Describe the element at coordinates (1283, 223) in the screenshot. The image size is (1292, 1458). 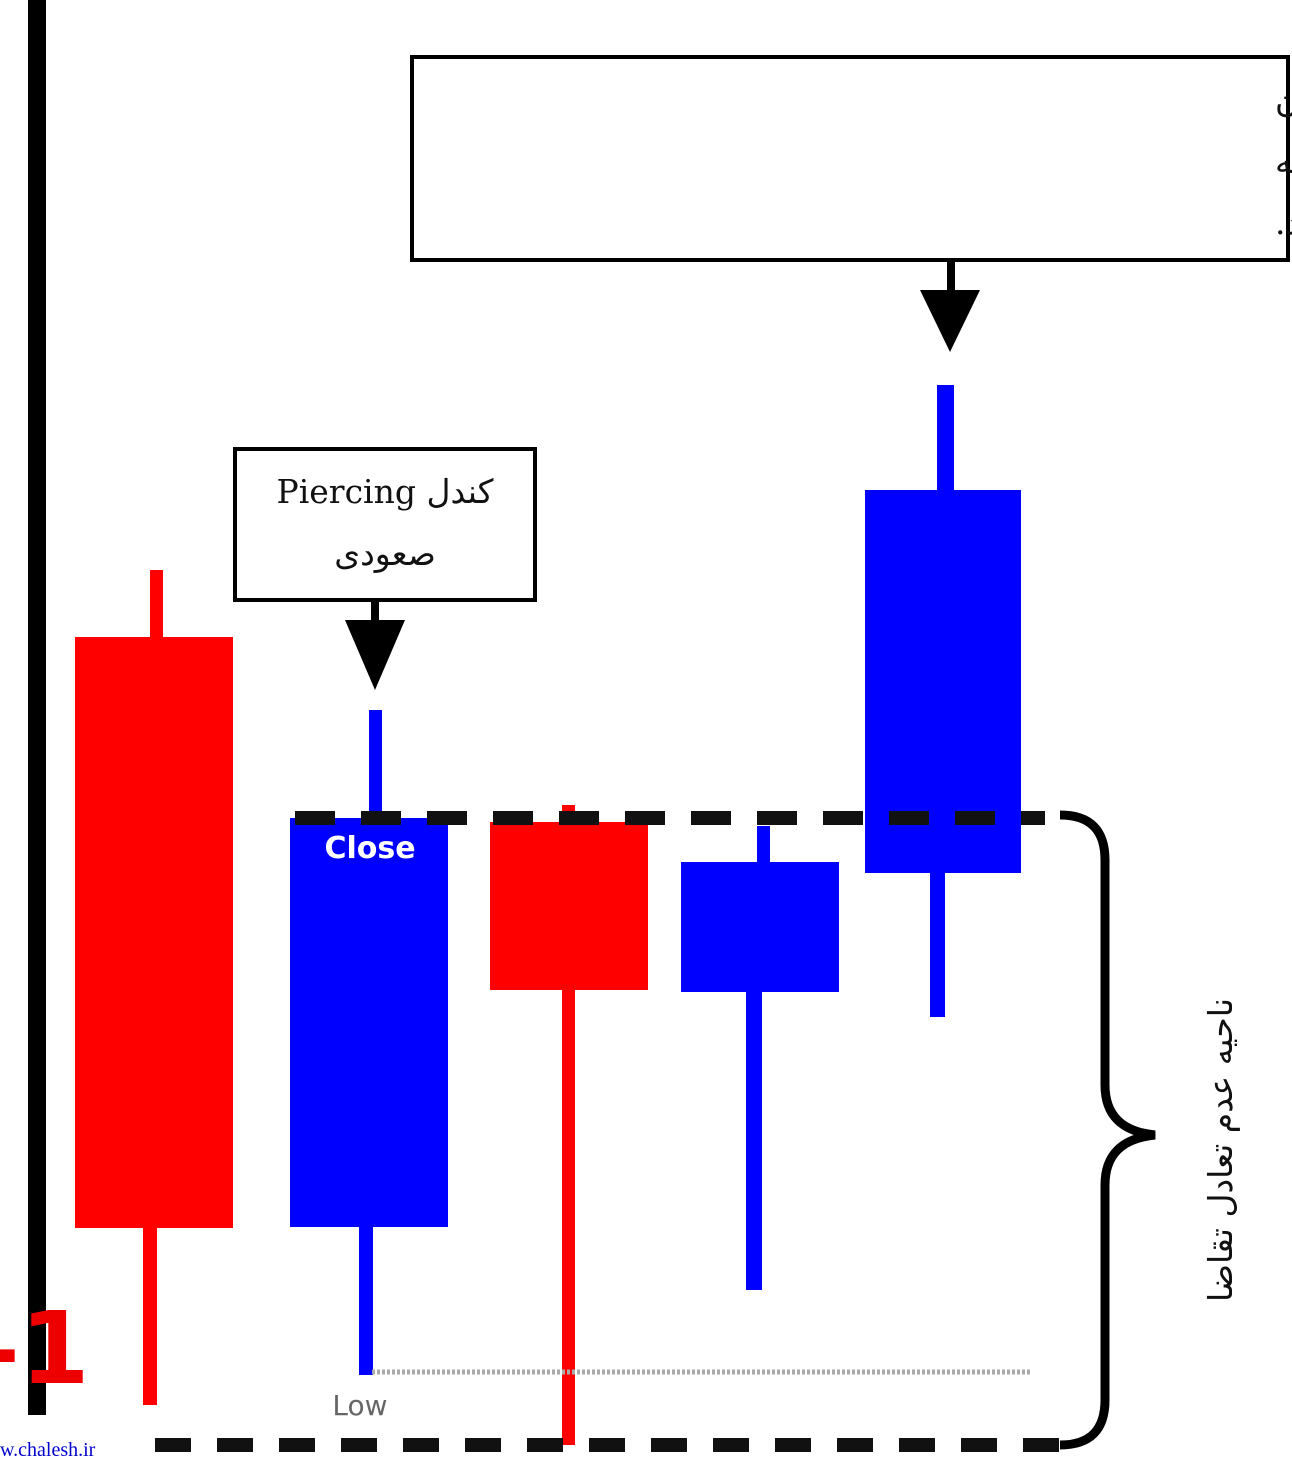
I see `annotation-line: اتمام محدوده ی بیس را مشخص می کند.` at that location.